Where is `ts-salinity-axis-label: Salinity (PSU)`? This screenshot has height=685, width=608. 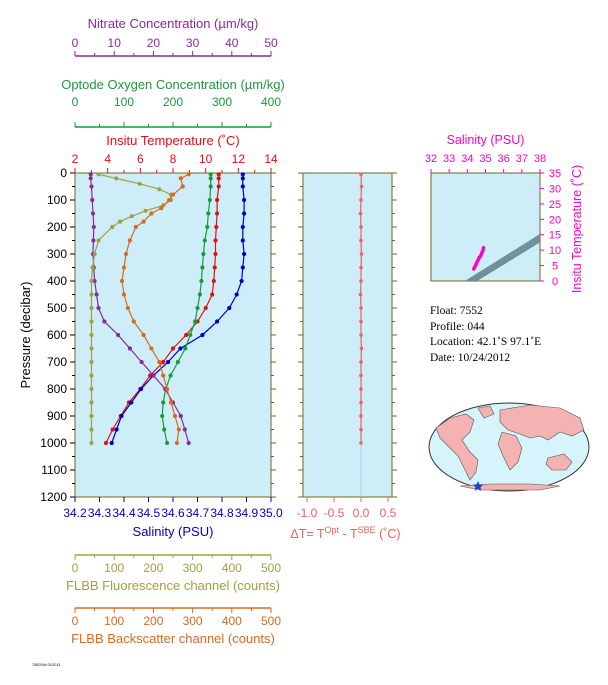 ts-salinity-axis-label: Salinity (PSU) is located at coordinates (486, 140).